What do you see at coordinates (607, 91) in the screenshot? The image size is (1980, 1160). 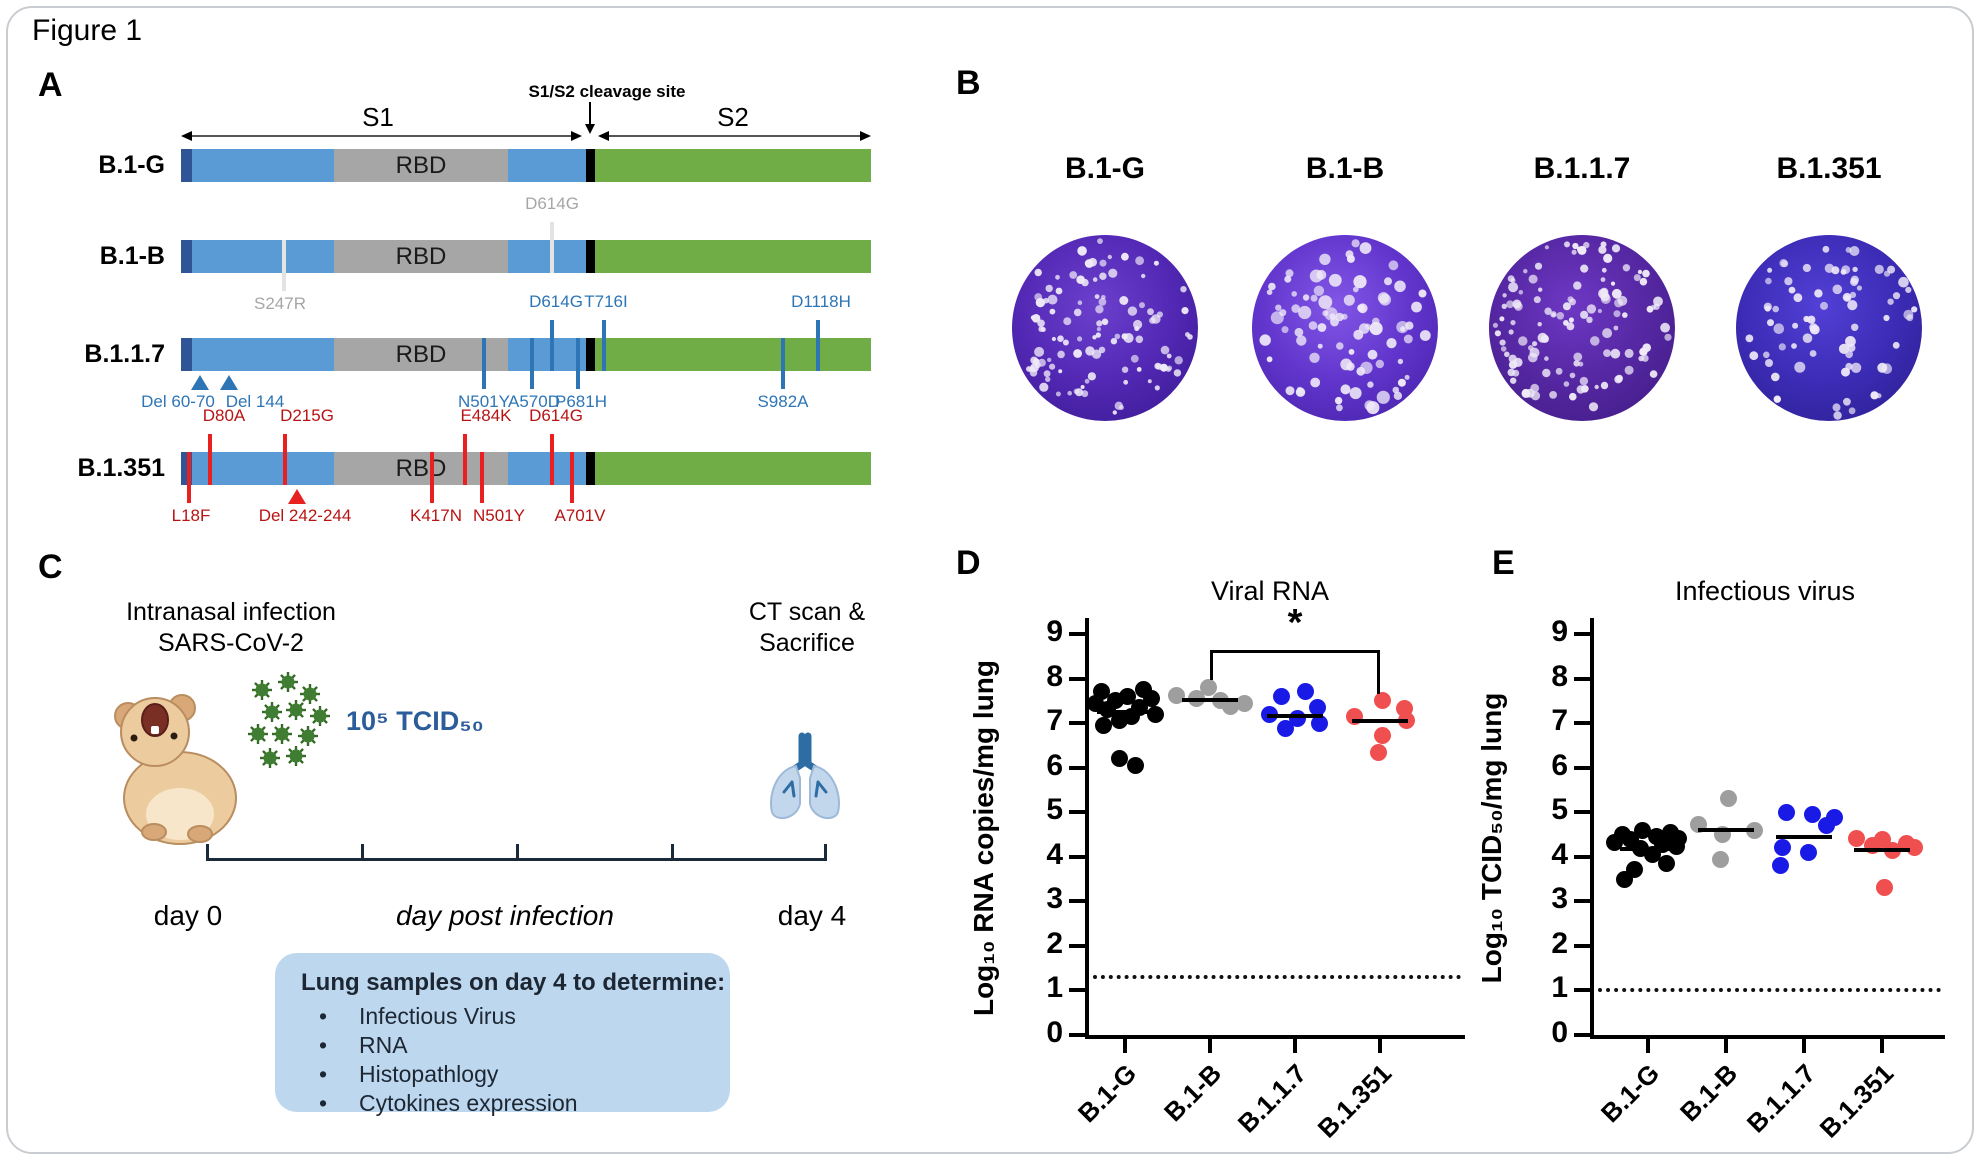 I see `cleavage-site-label: S1/S2 cleavage site` at bounding box center [607, 91].